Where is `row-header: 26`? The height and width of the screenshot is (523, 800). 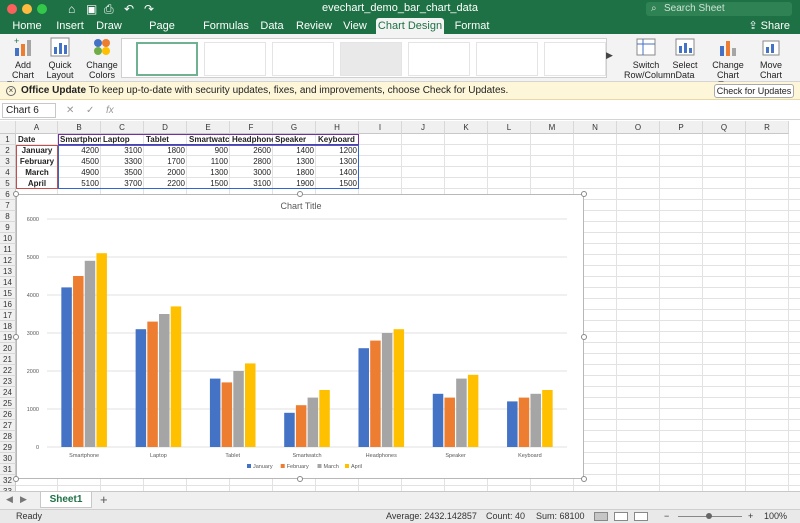
row-header: 26 is located at coordinates (8, 414).